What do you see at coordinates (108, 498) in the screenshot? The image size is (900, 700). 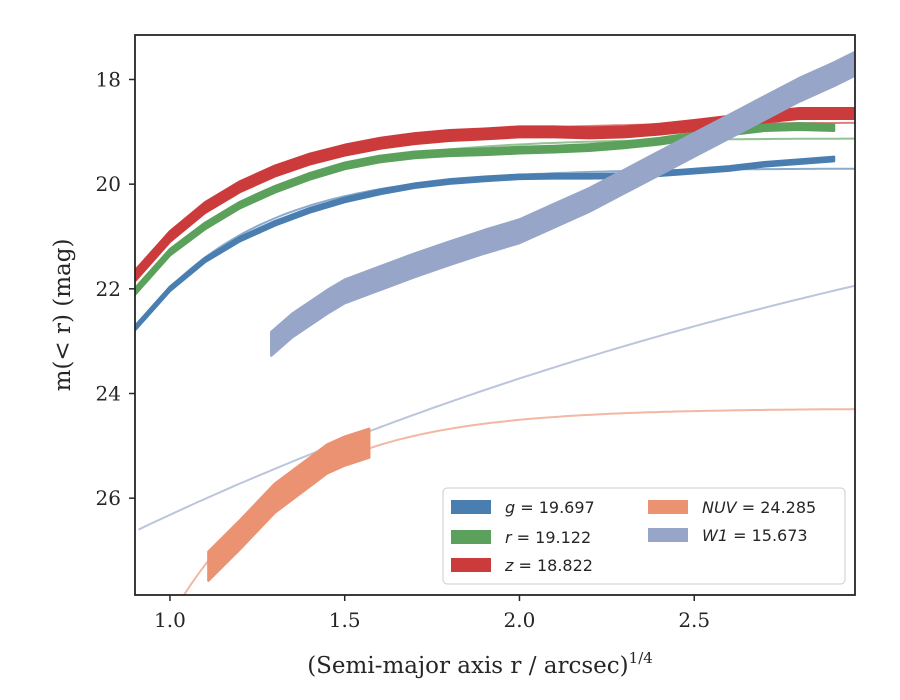 I see `y-tick-label: 26` at bounding box center [108, 498].